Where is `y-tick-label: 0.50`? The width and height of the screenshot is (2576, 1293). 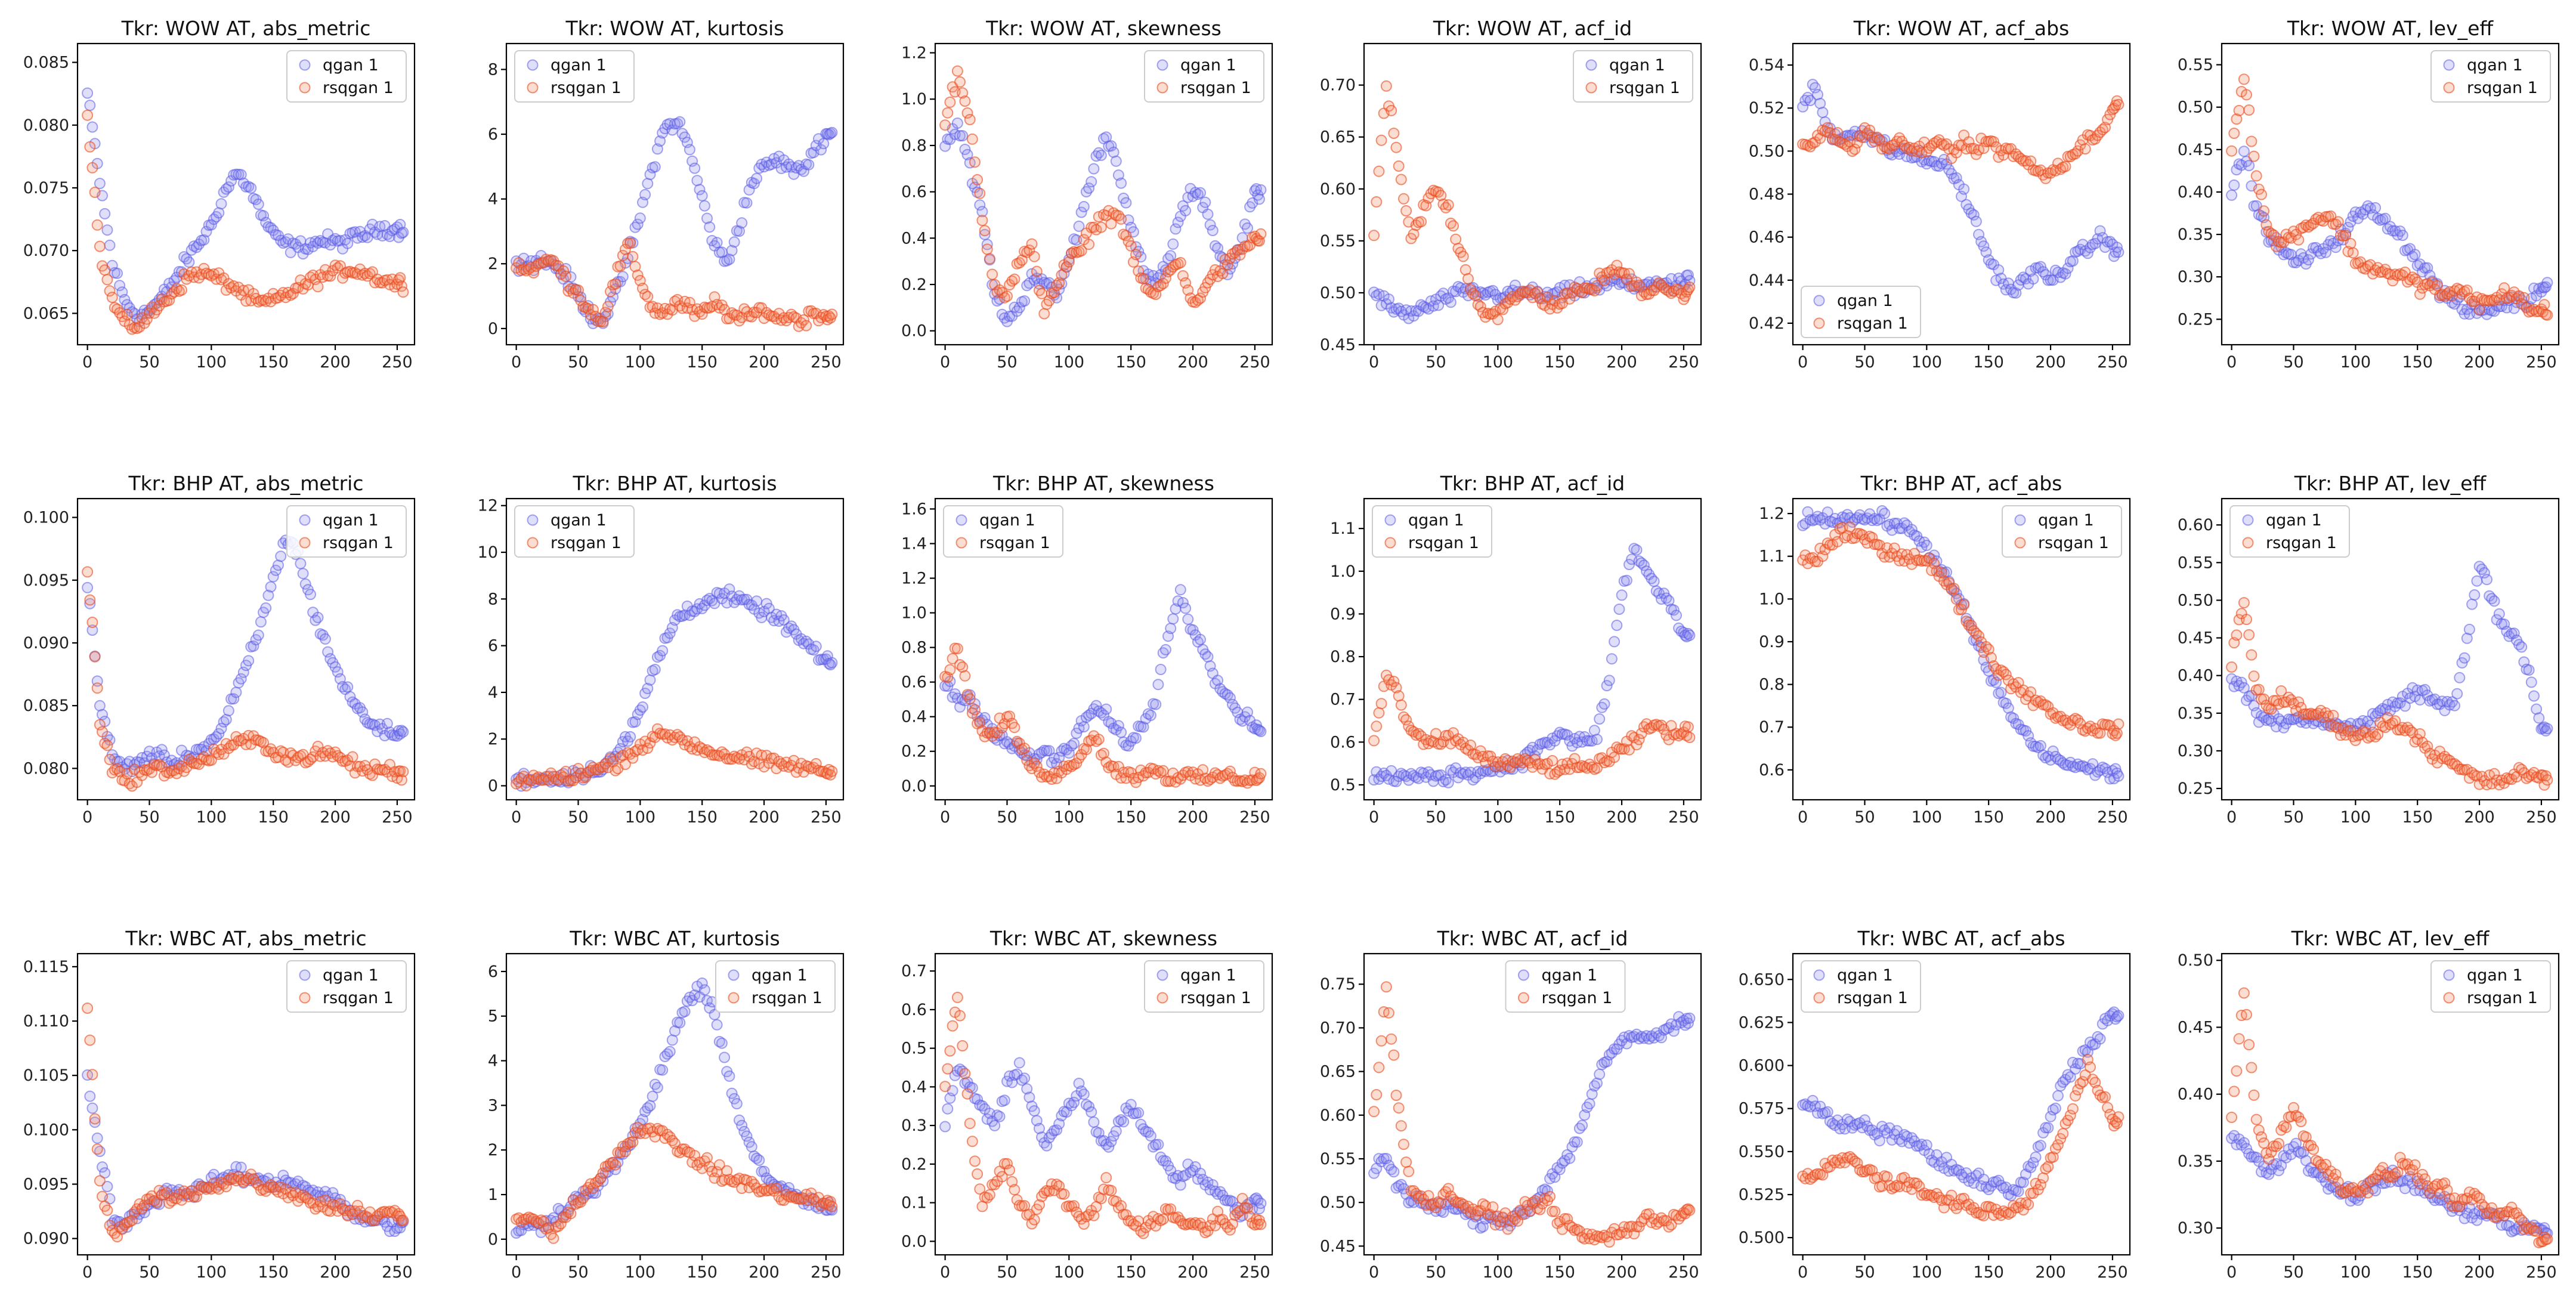
y-tick-label: 0.50 is located at coordinates (1338, 1202).